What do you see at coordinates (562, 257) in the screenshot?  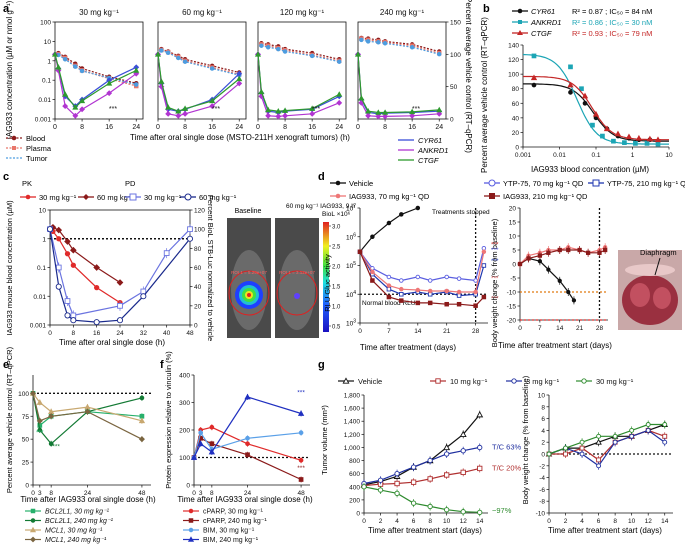 I see `panel-d-bw-series2-line` at bounding box center [562, 257].